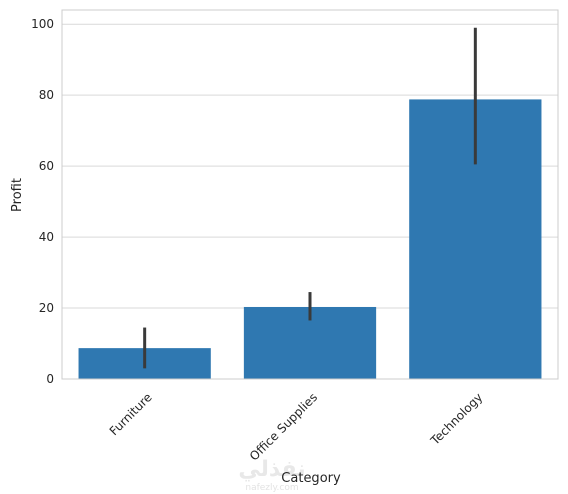  I want to click on x-tick-label: Furniture, so click(131, 414).